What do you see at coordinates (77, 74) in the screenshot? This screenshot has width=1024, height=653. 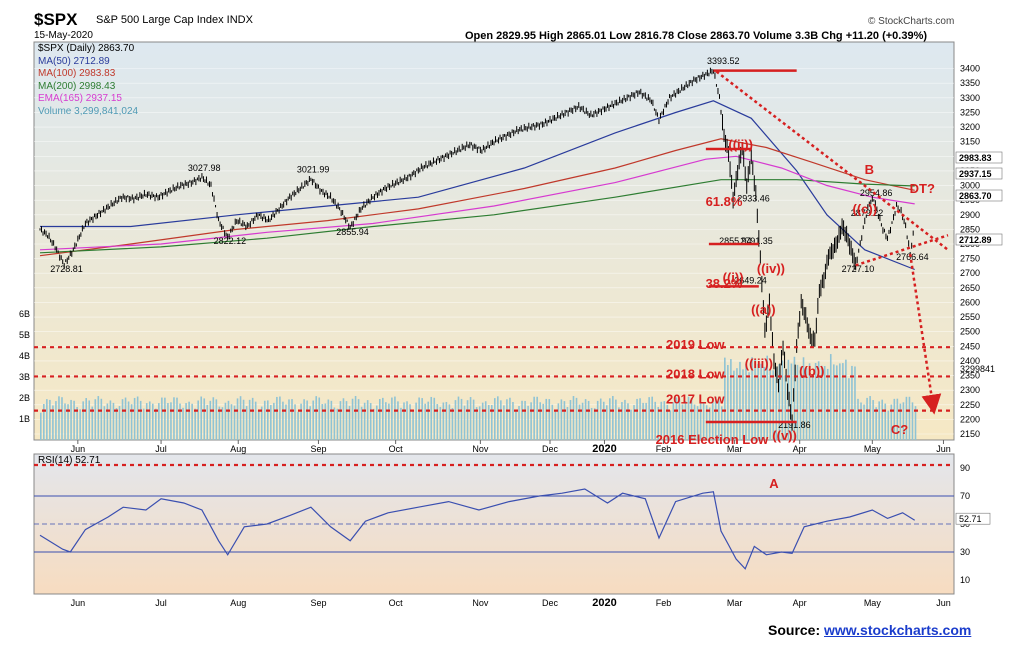 I see `legend-ma100: MA(100) 2983.83` at bounding box center [77, 74].